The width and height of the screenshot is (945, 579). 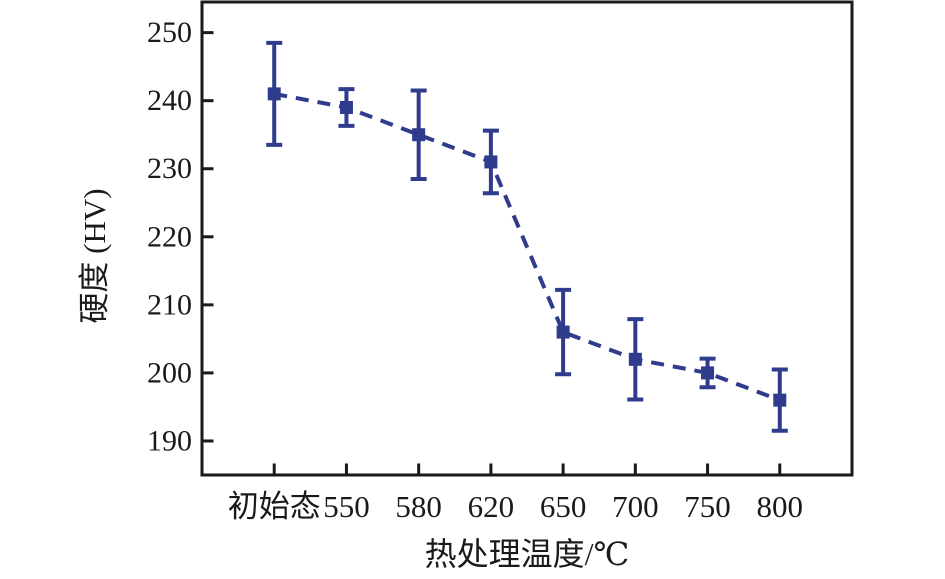 I want to click on x-tick-label: 550, so click(x=346, y=506).